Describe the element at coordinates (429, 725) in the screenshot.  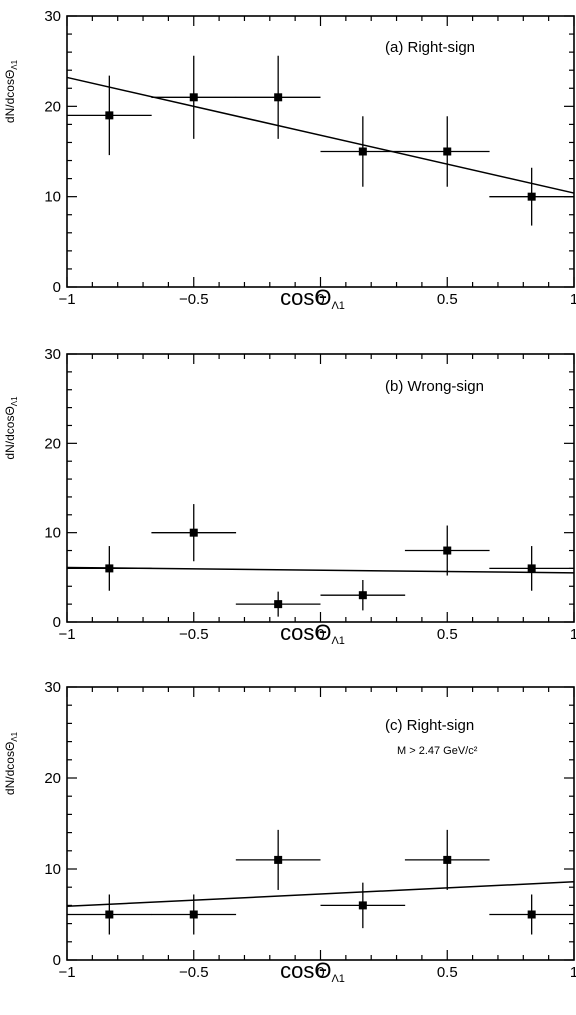
I see `panel-label: (c) Right-sign` at that location.